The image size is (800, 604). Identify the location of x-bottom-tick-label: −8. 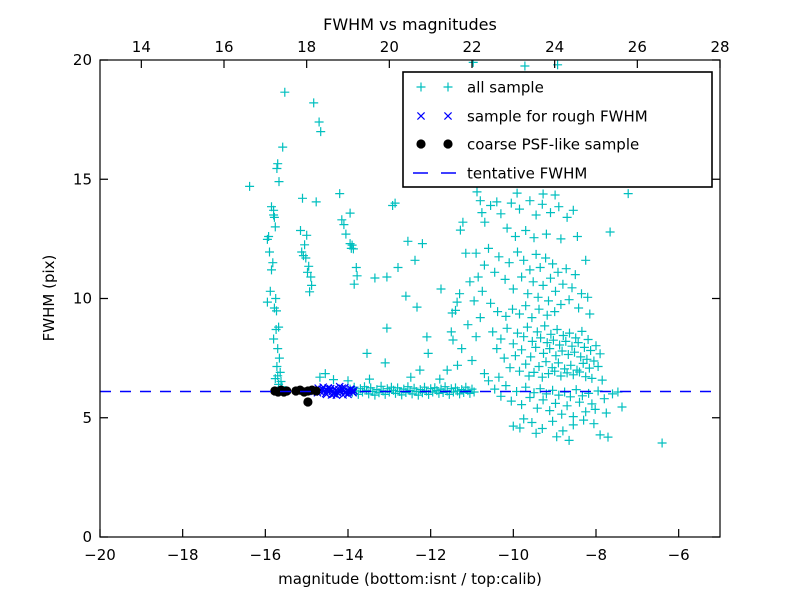
(596, 555).